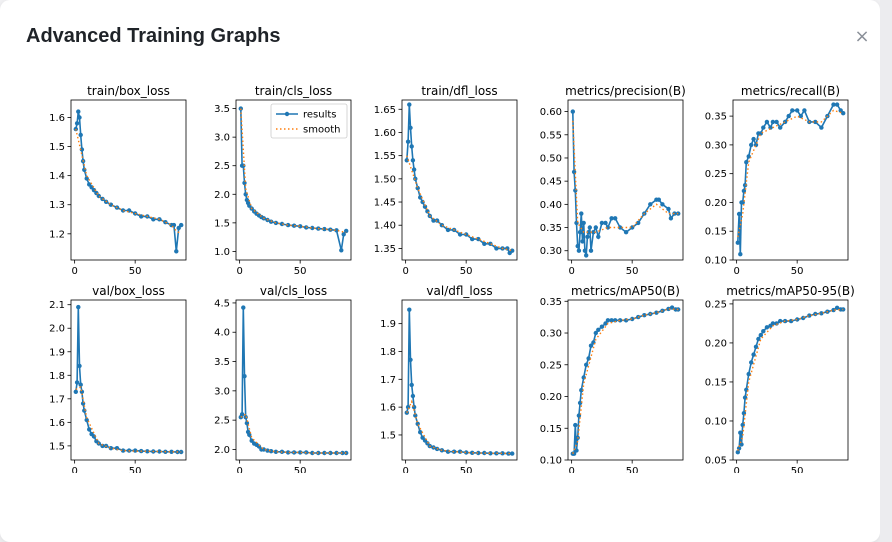 The width and height of the screenshot is (892, 542). What do you see at coordinates (57, 446) in the screenshot?
I see `y-tick-label: 1.5` at bounding box center [57, 446].